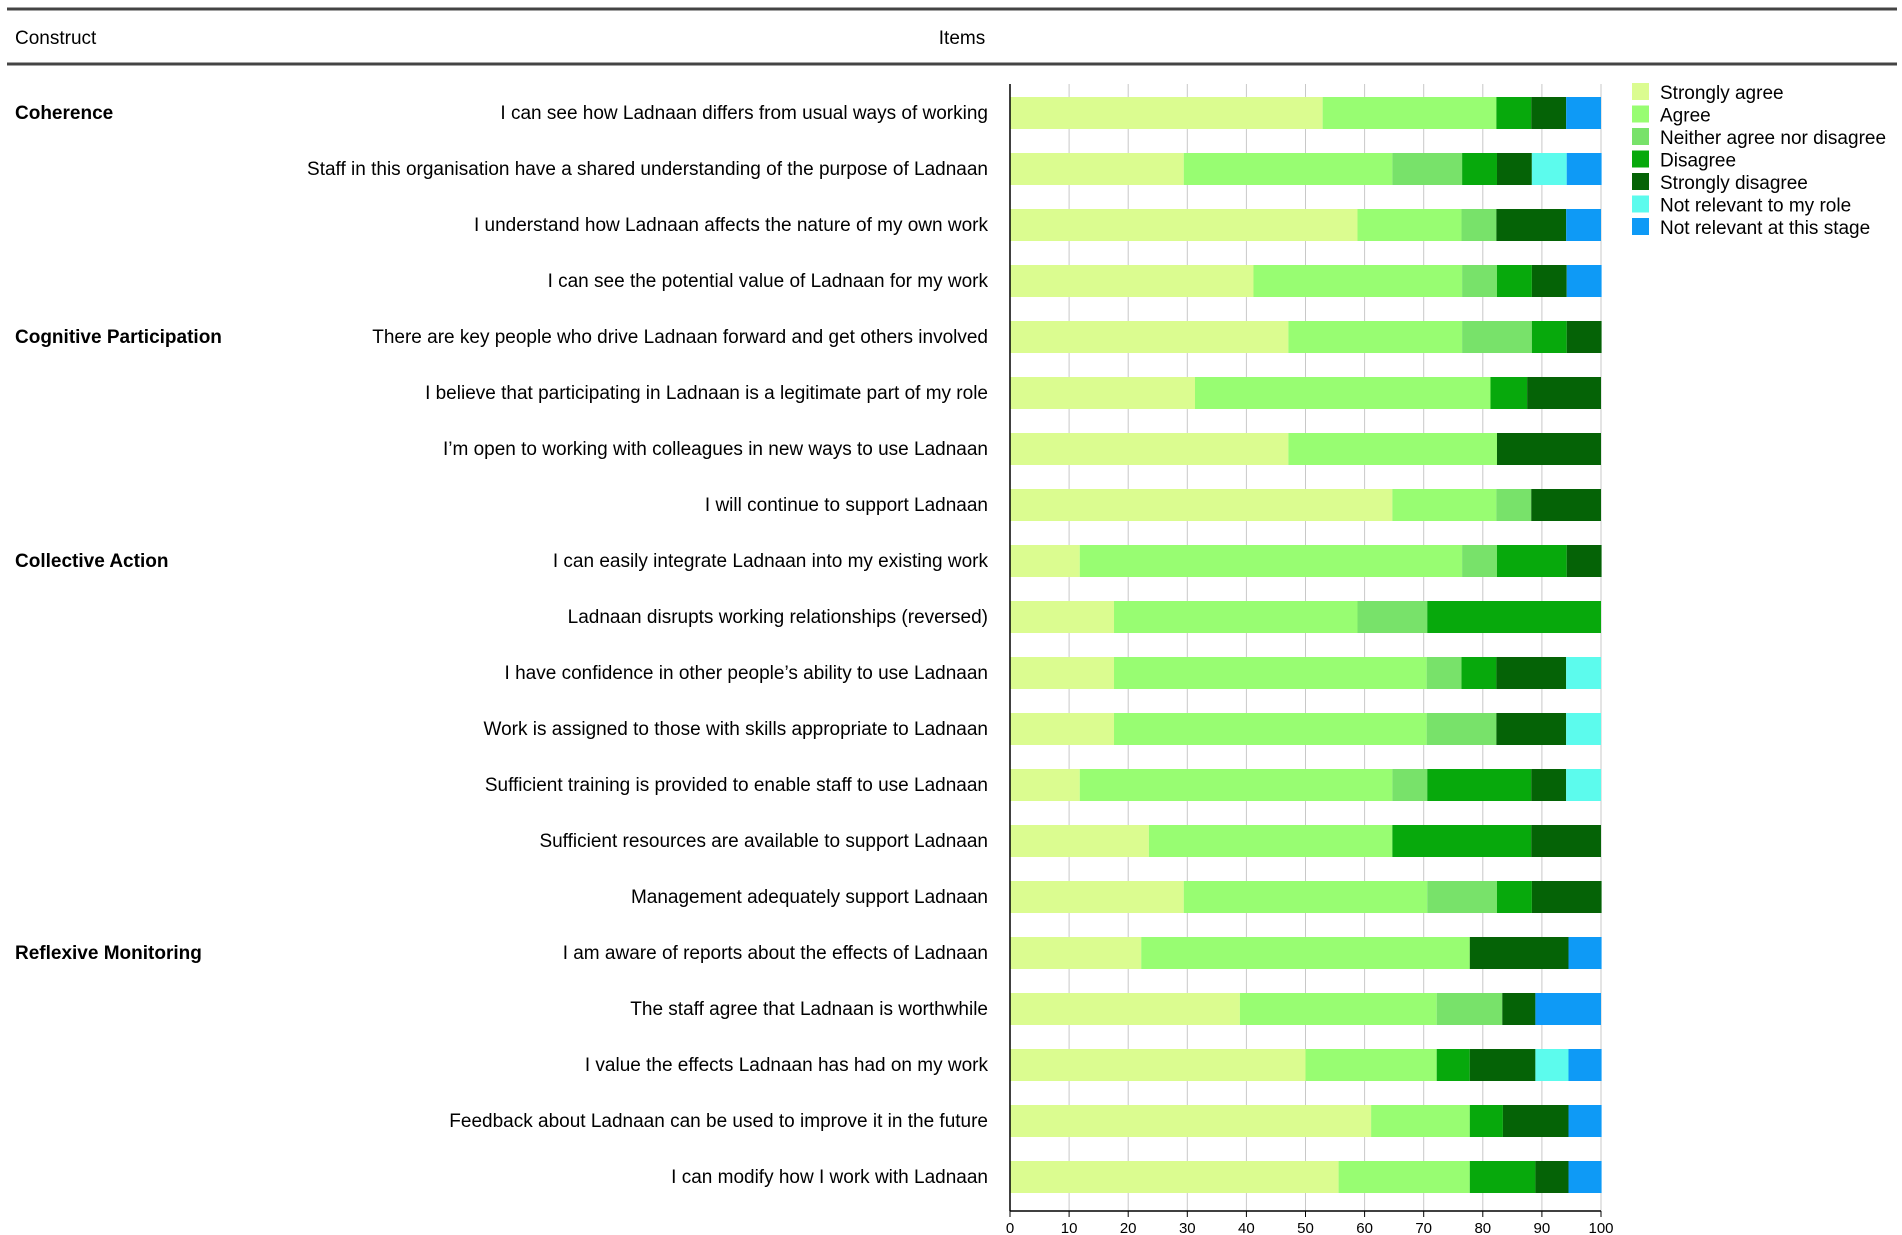 The image size is (1902, 1235). Describe the element at coordinates (1722, 93) in the screenshot. I see `legend-label: Strongly agree` at that location.